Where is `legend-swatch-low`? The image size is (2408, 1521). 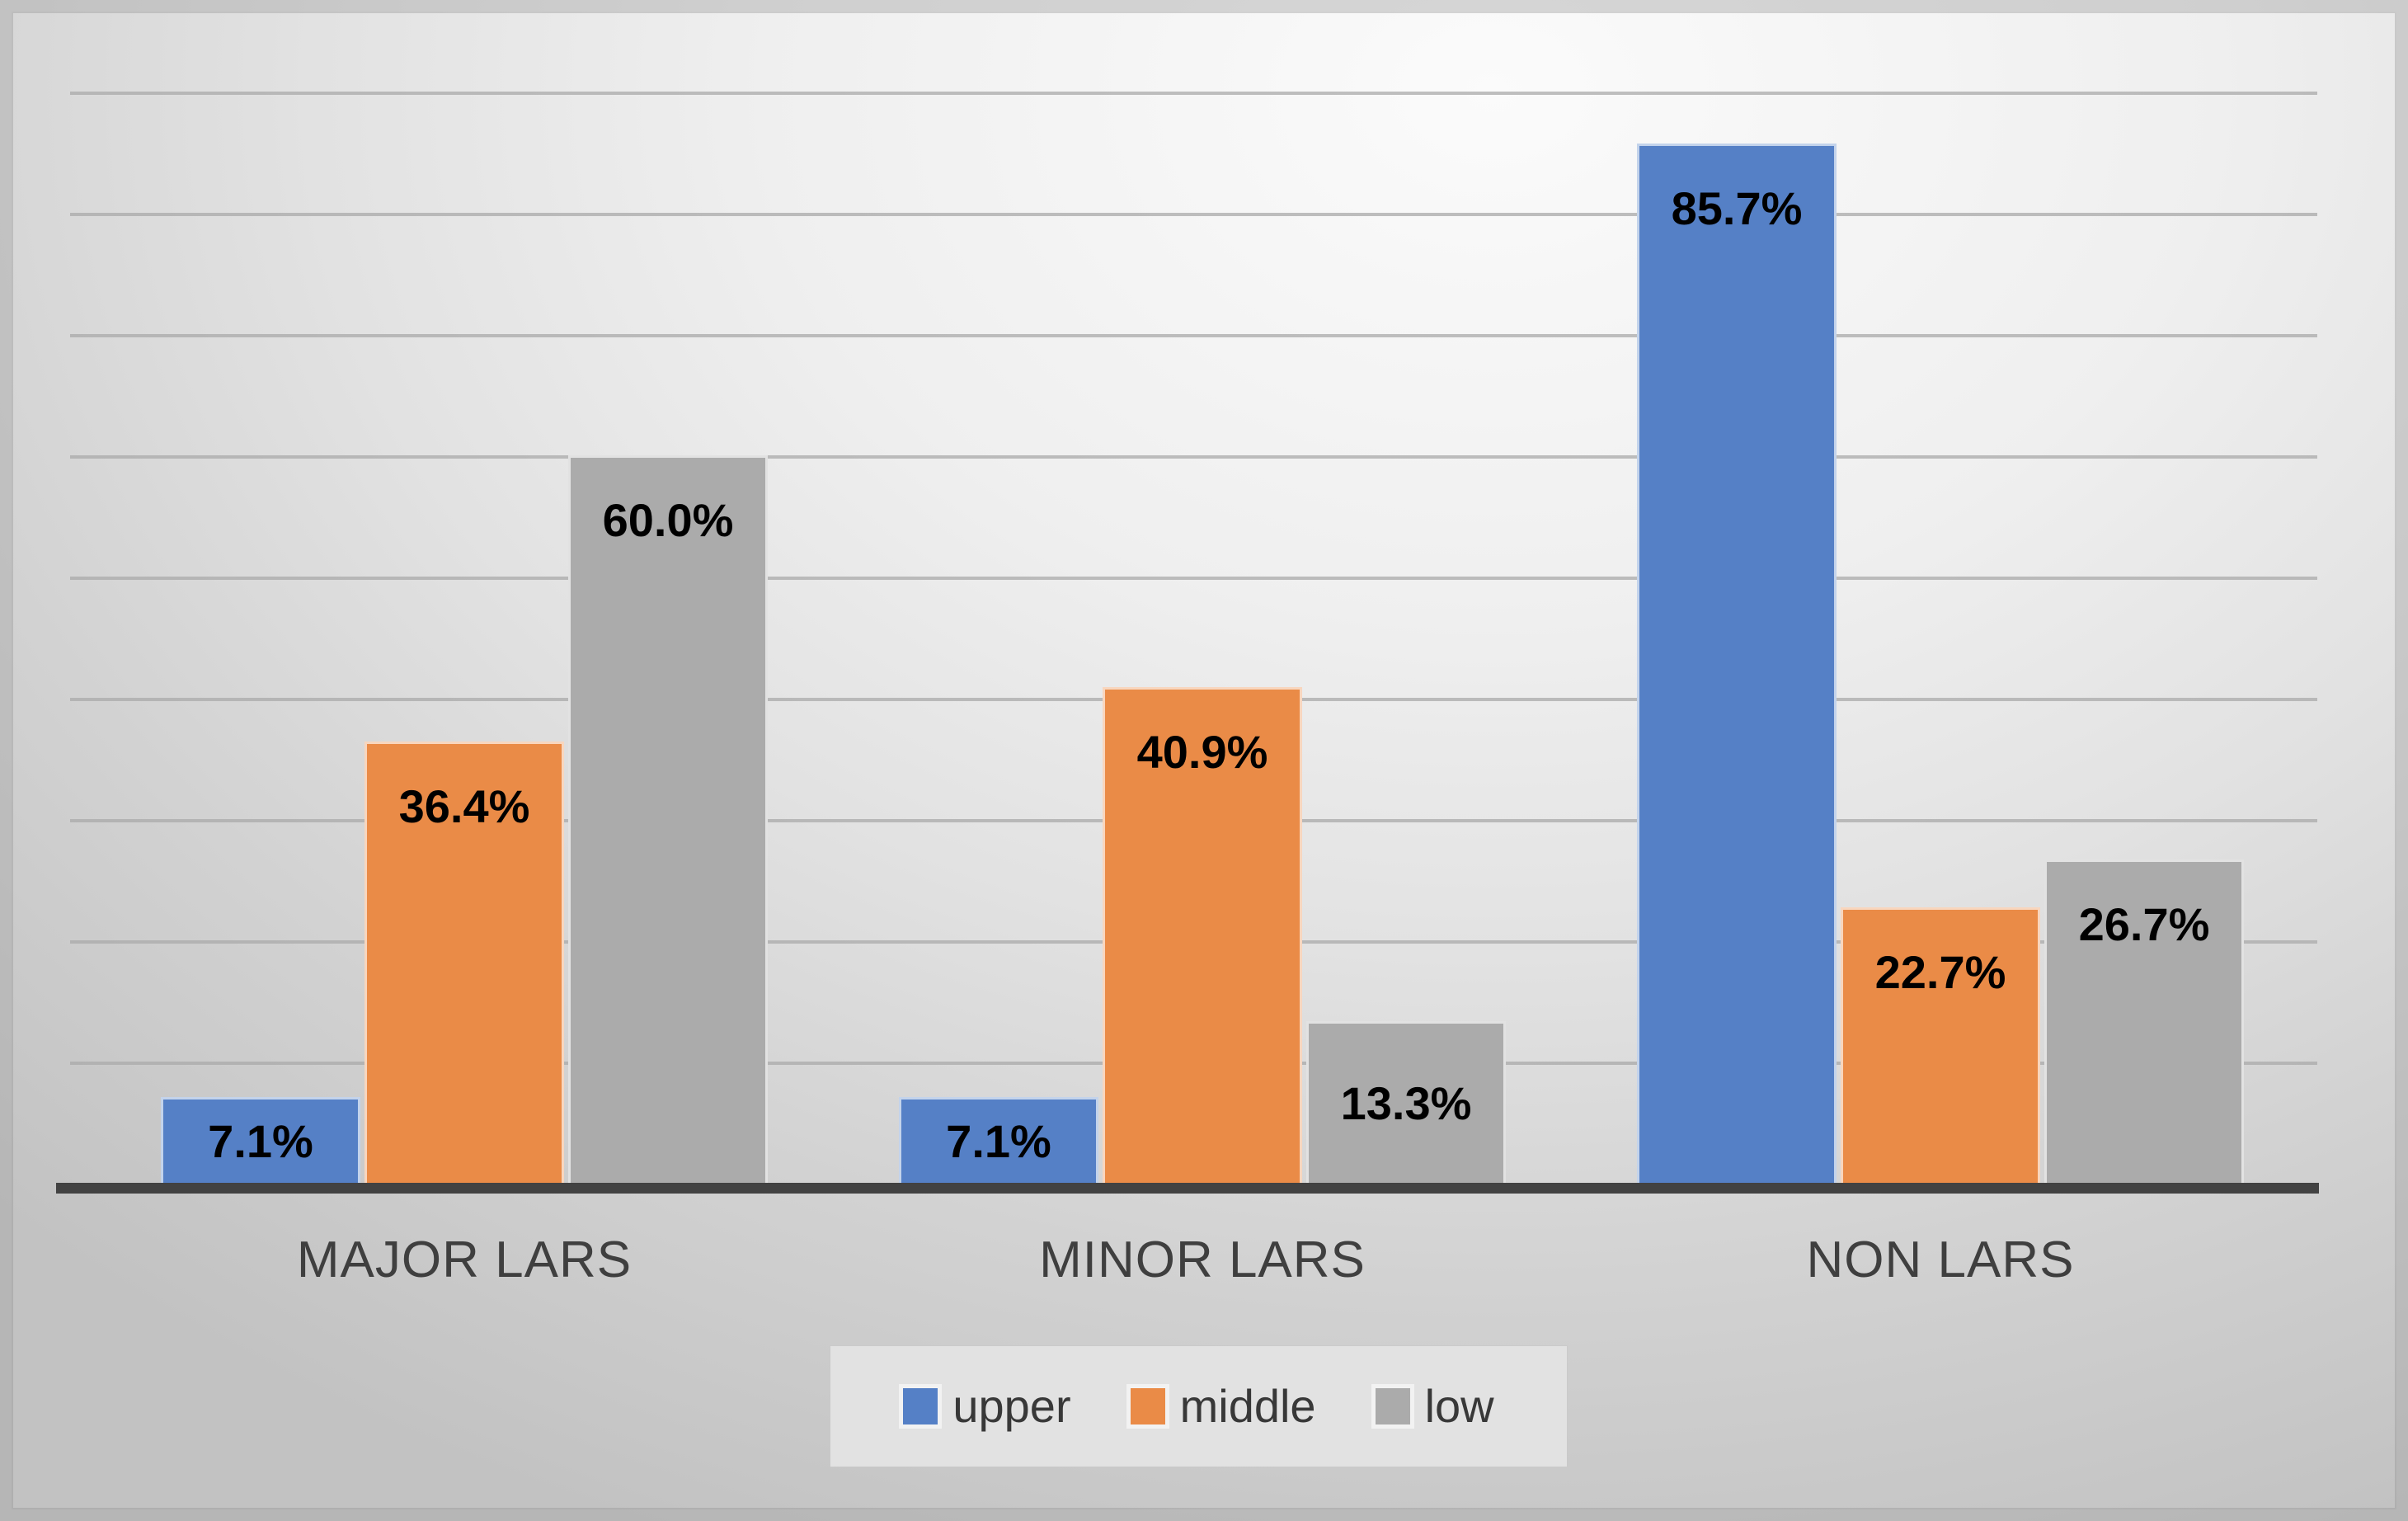
legend-swatch-low is located at coordinates (1392, 1406).